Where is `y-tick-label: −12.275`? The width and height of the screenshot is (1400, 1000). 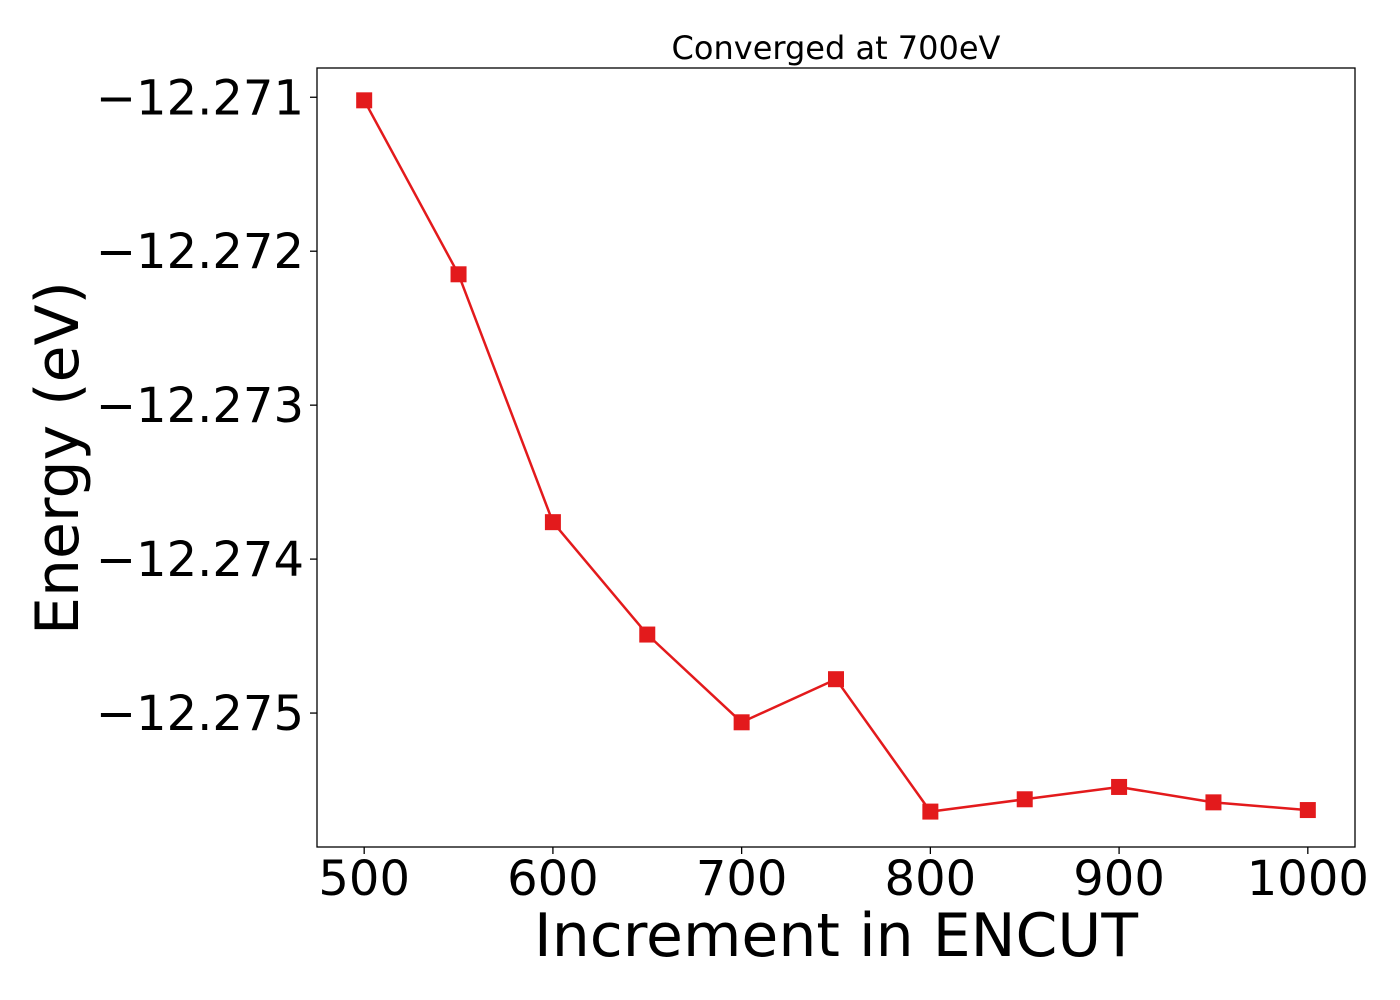
y-tick-label: −12.275 is located at coordinates (200, 714).